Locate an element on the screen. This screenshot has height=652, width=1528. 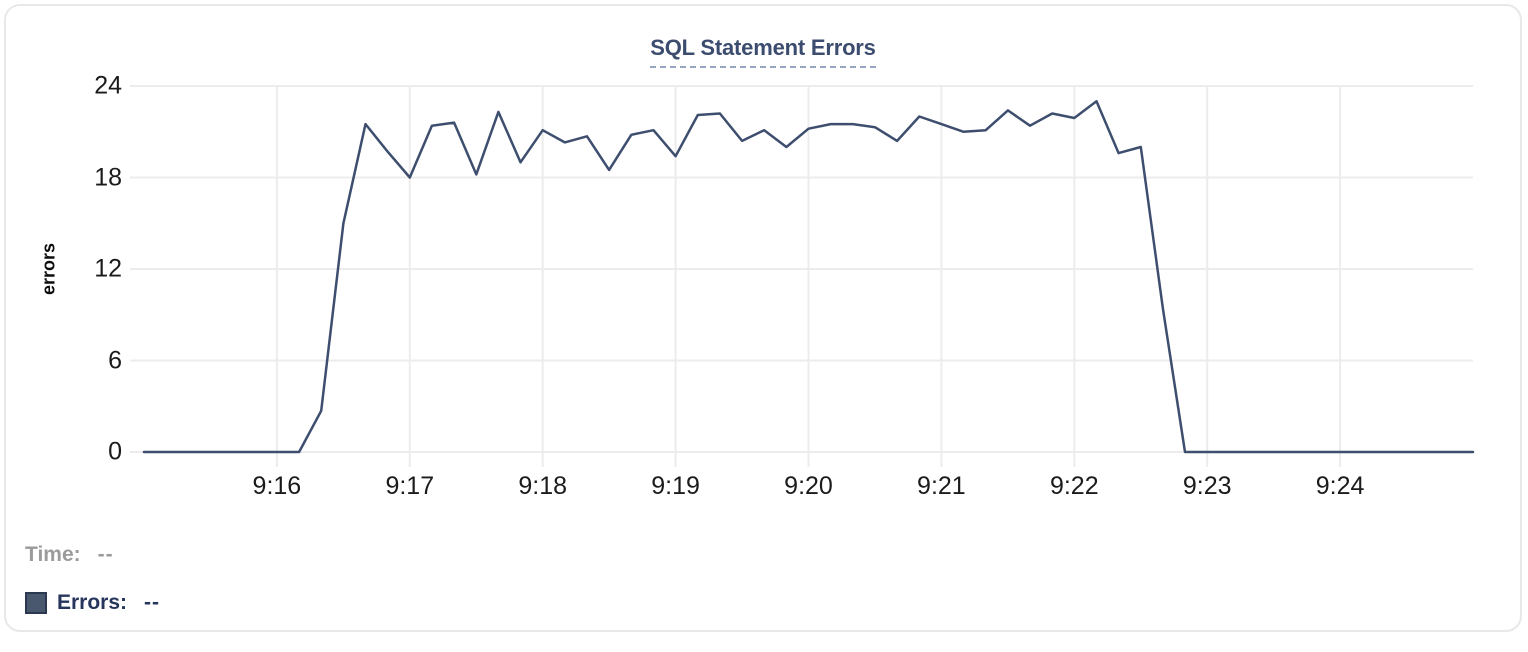
x-tick-label: 9:20 is located at coordinates (808, 486).